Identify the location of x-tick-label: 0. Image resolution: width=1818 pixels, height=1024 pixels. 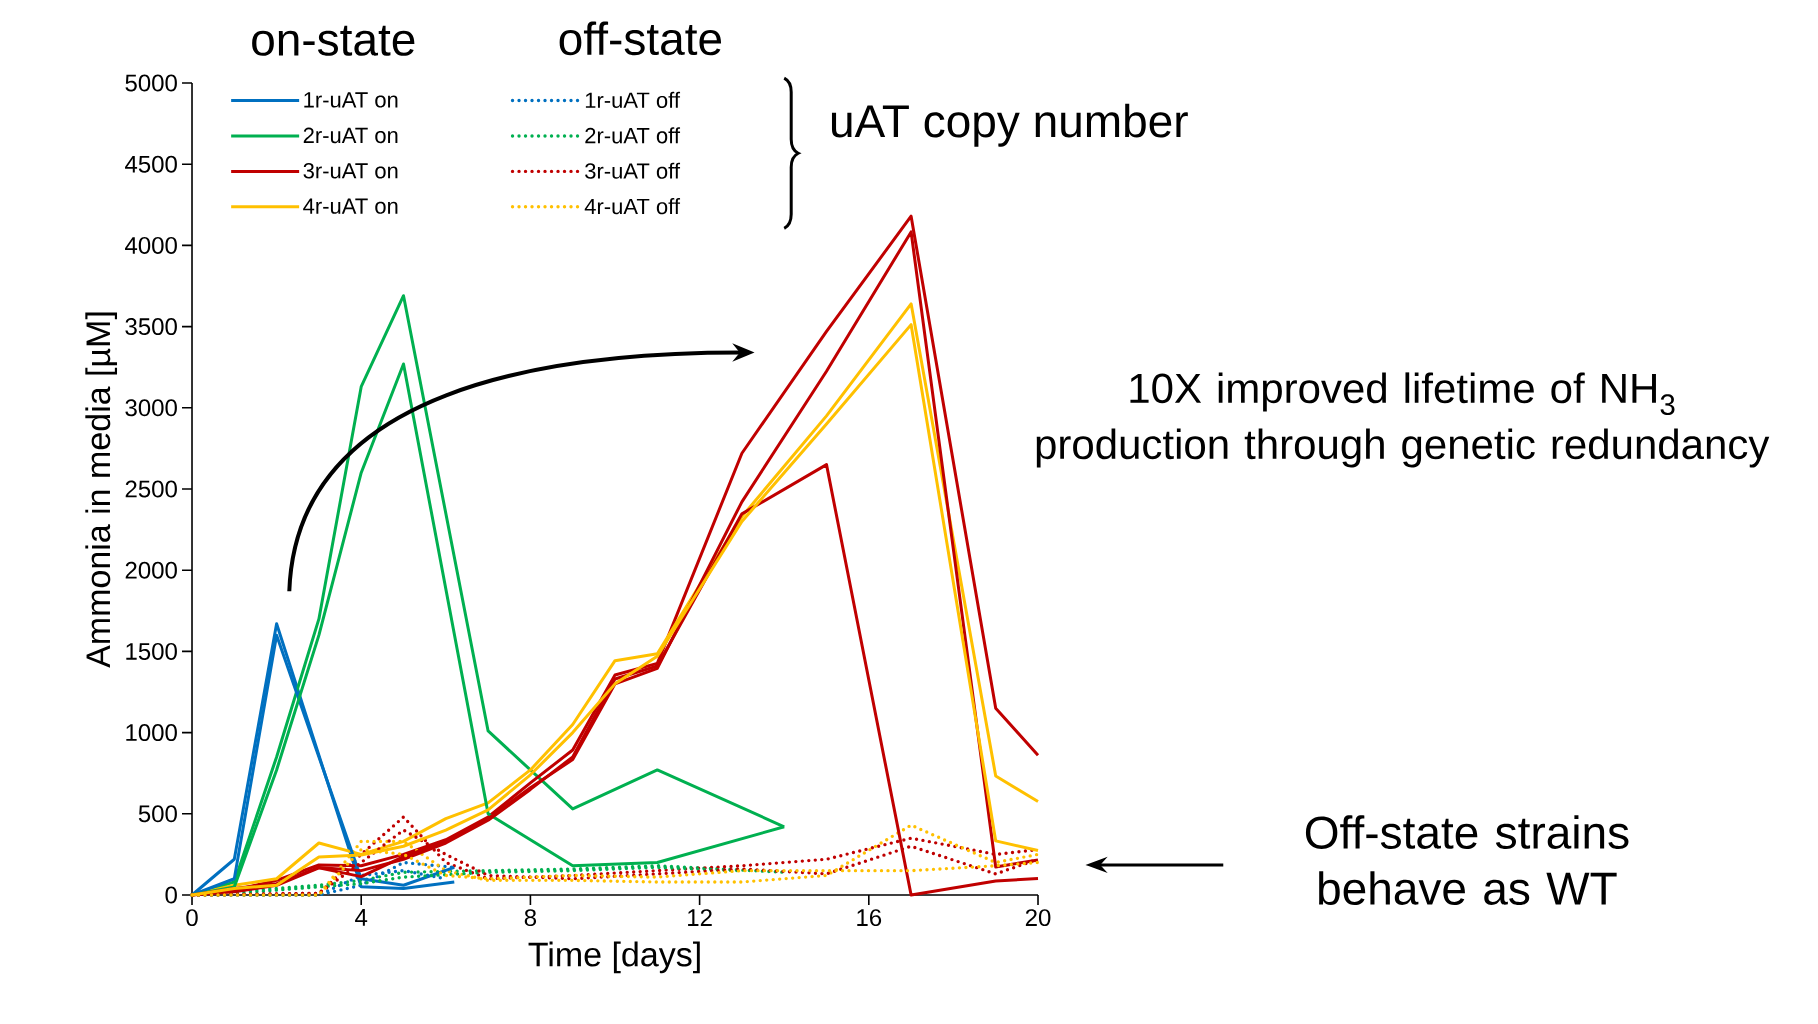
(192, 918).